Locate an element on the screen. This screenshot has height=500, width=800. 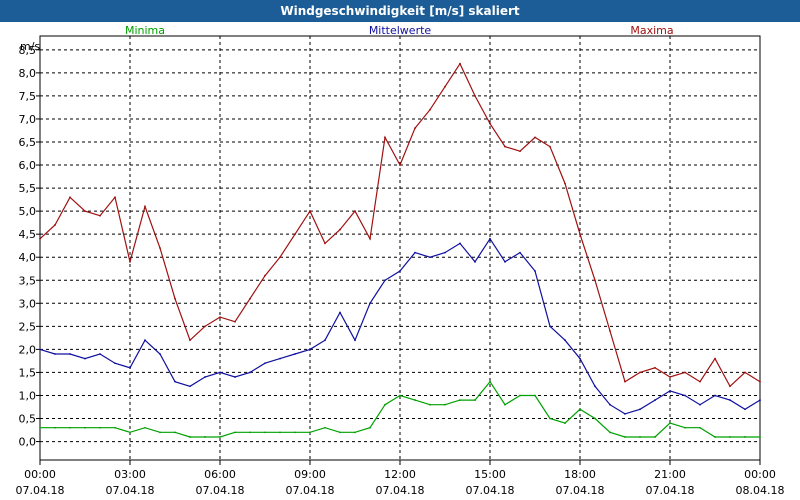
y-tick-label: 0,5 is located at coordinates (28, 419).